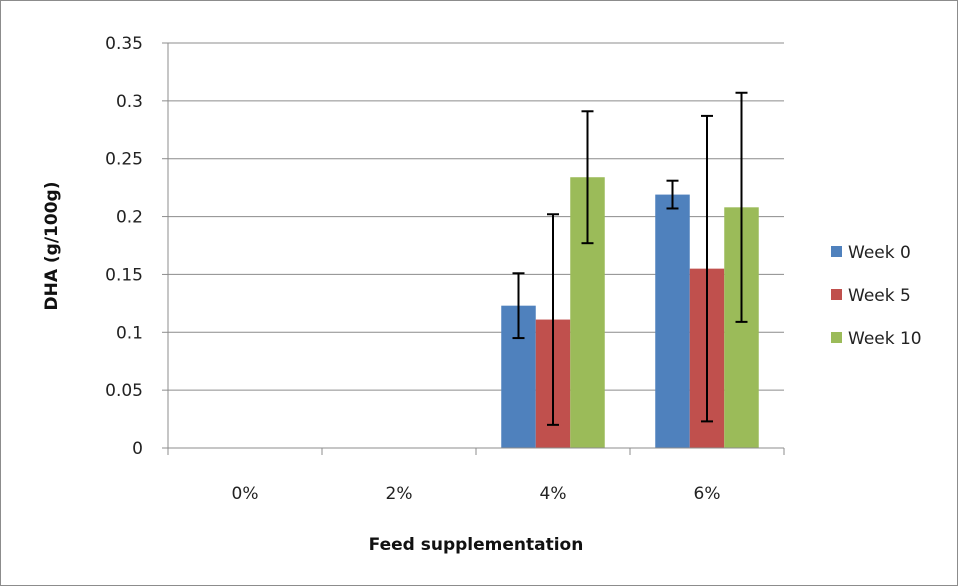 This screenshot has width=958, height=587. What do you see at coordinates (553, 494) in the screenshot?
I see `x-tick-label: 4%` at bounding box center [553, 494].